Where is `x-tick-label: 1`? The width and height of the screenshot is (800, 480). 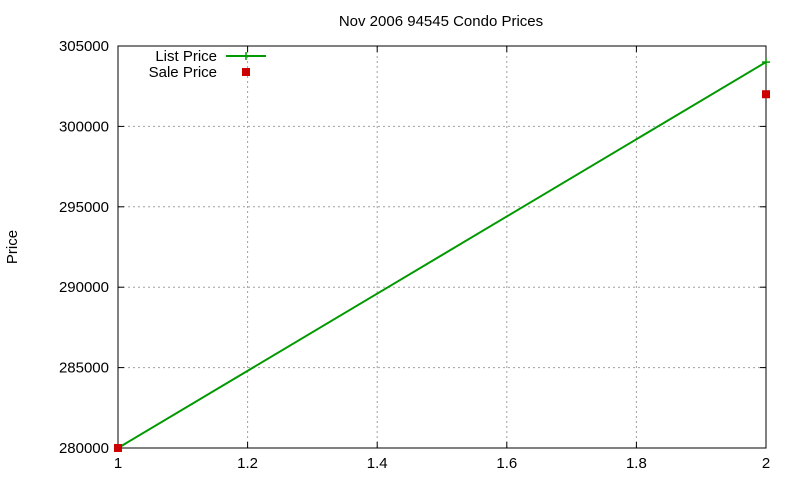 x-tick-label: 1 is located at coordinates (118, 463).